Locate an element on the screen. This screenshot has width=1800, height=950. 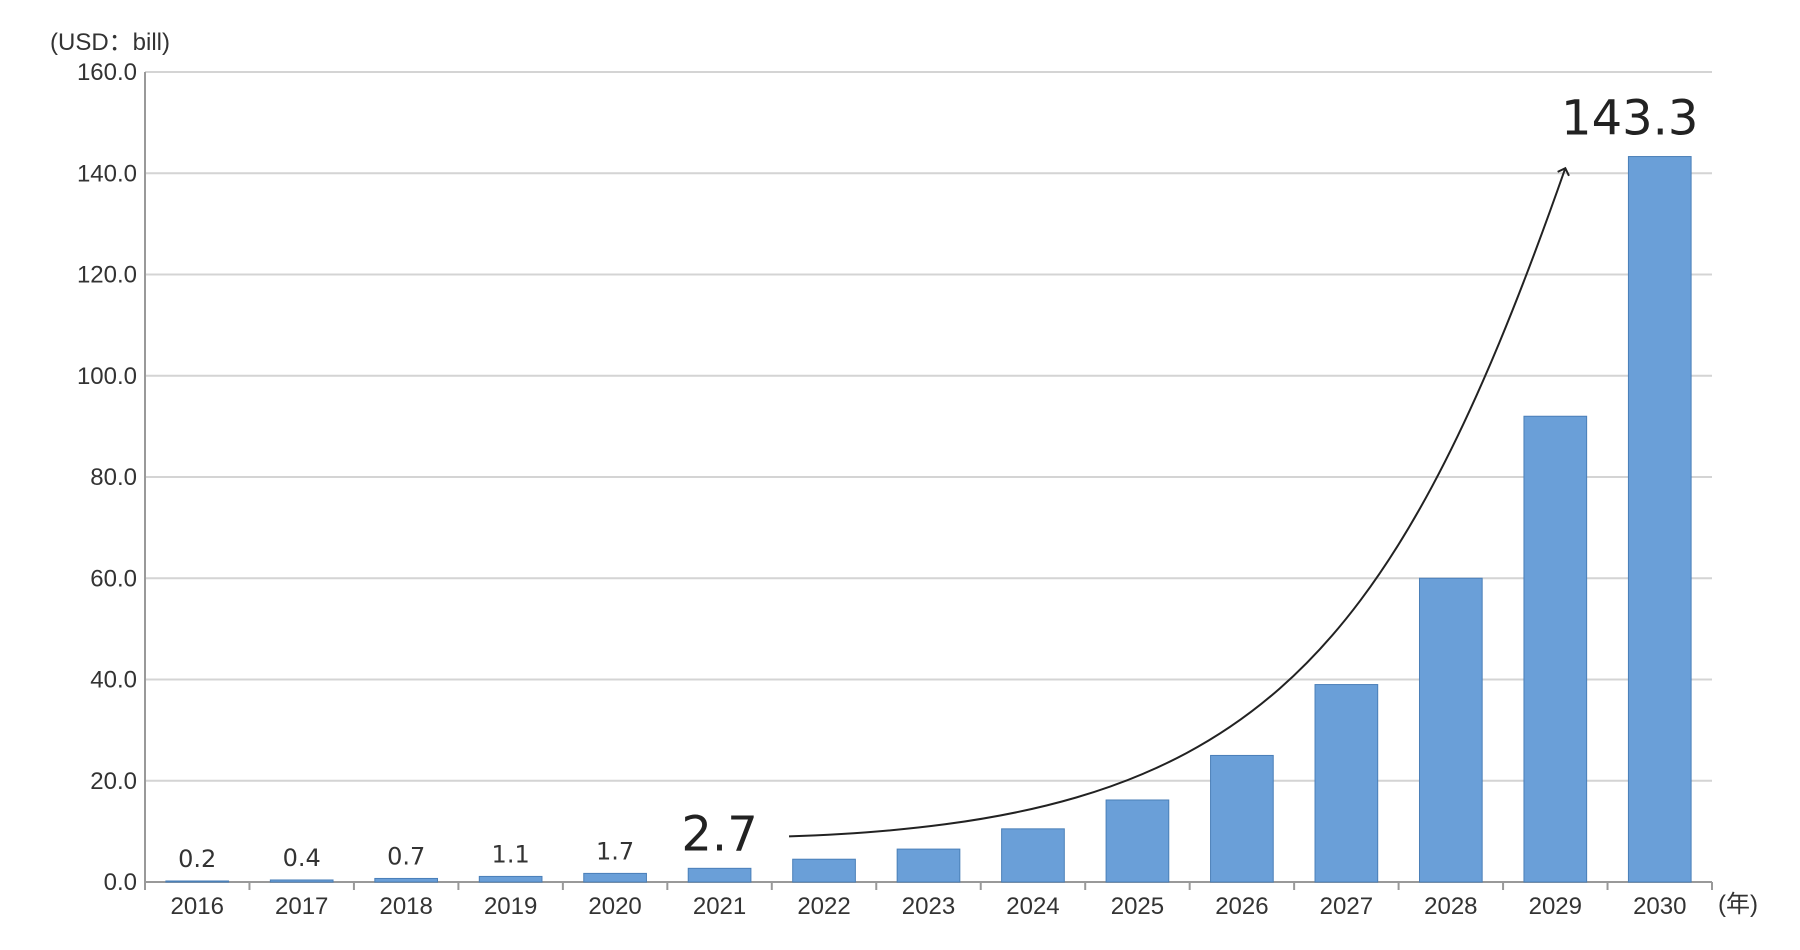
x-tick-label: 2017 is located at coordinates (301, 906).